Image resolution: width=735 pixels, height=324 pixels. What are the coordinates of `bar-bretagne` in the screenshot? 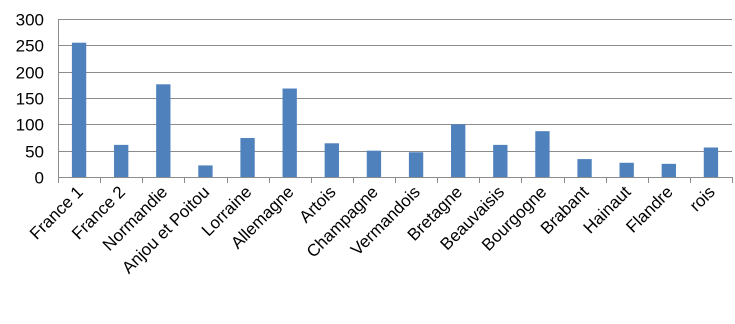 It's located at (458, 150).